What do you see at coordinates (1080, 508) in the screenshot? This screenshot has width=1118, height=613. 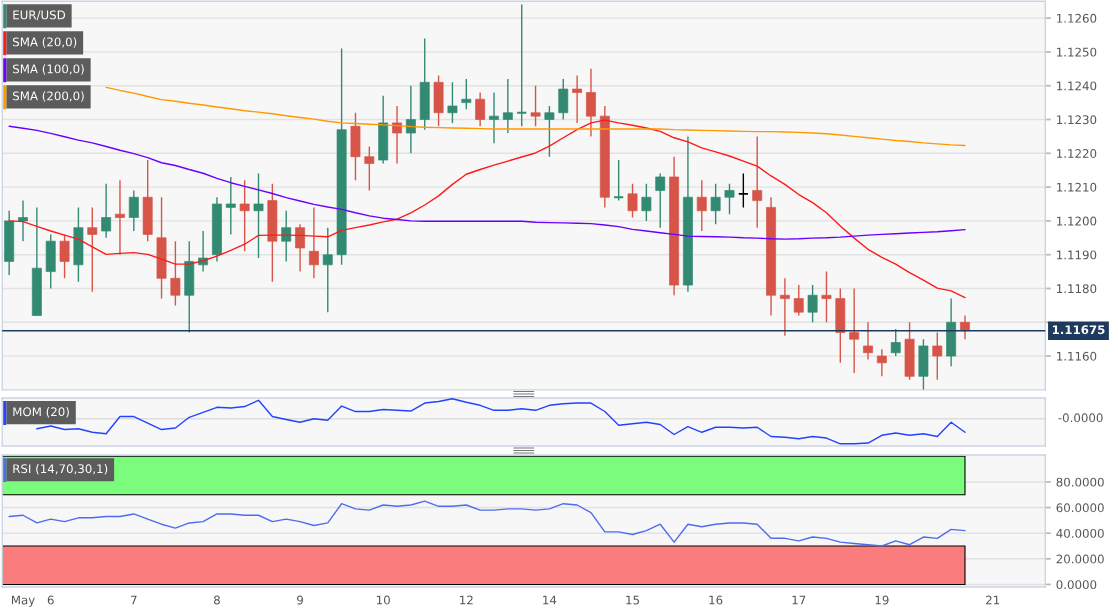 I see `y-tick-label: 60.0000` at bounding box center [1080, 508].